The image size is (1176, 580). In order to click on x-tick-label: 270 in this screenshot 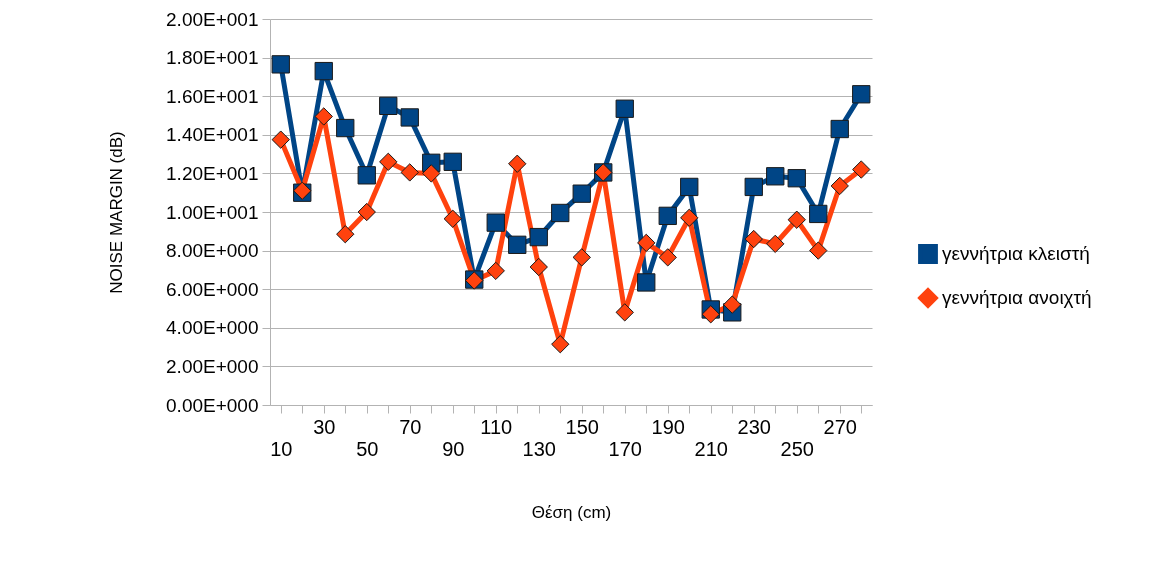, I will do `click(840, 426)`.